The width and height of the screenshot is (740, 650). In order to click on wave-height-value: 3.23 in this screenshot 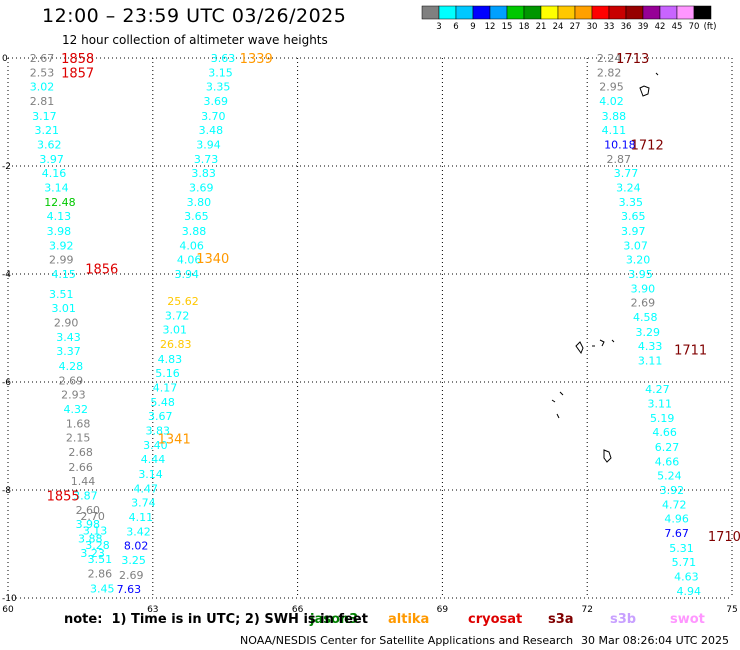, I will do `click(92, 553)`.